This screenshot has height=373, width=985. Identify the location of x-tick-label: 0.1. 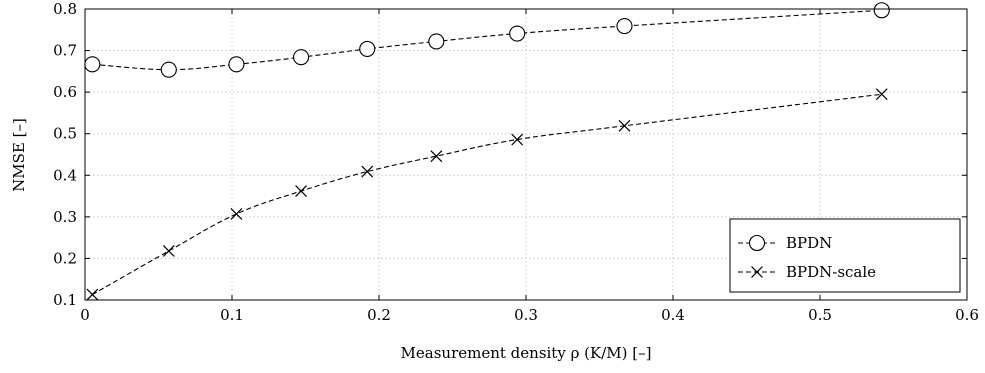
(232, 315).